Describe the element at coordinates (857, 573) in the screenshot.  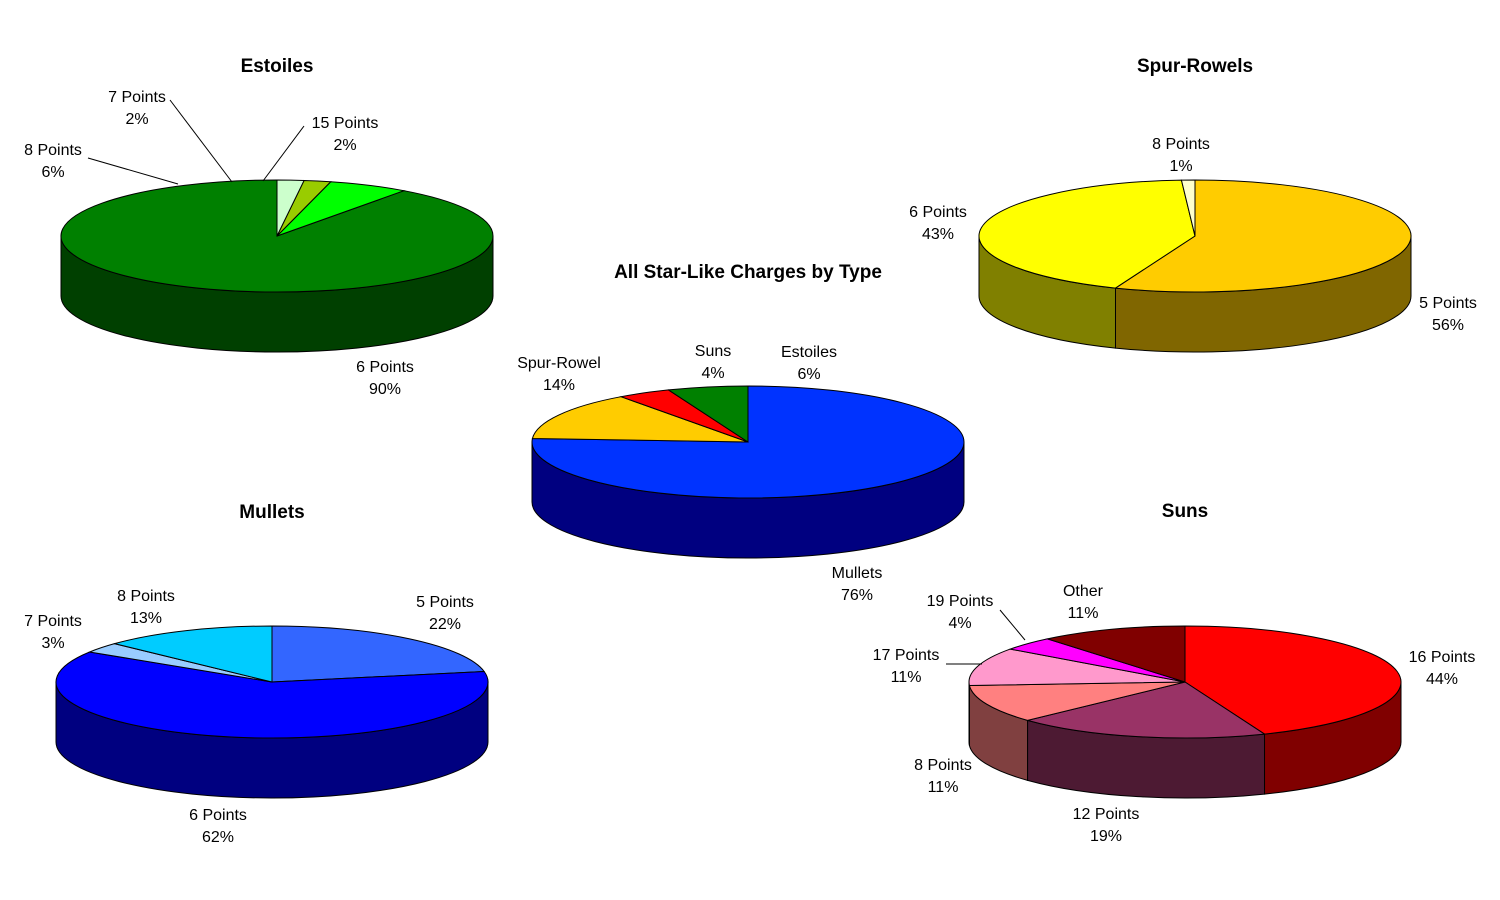
I see `slice-label: Mullets` at that location.